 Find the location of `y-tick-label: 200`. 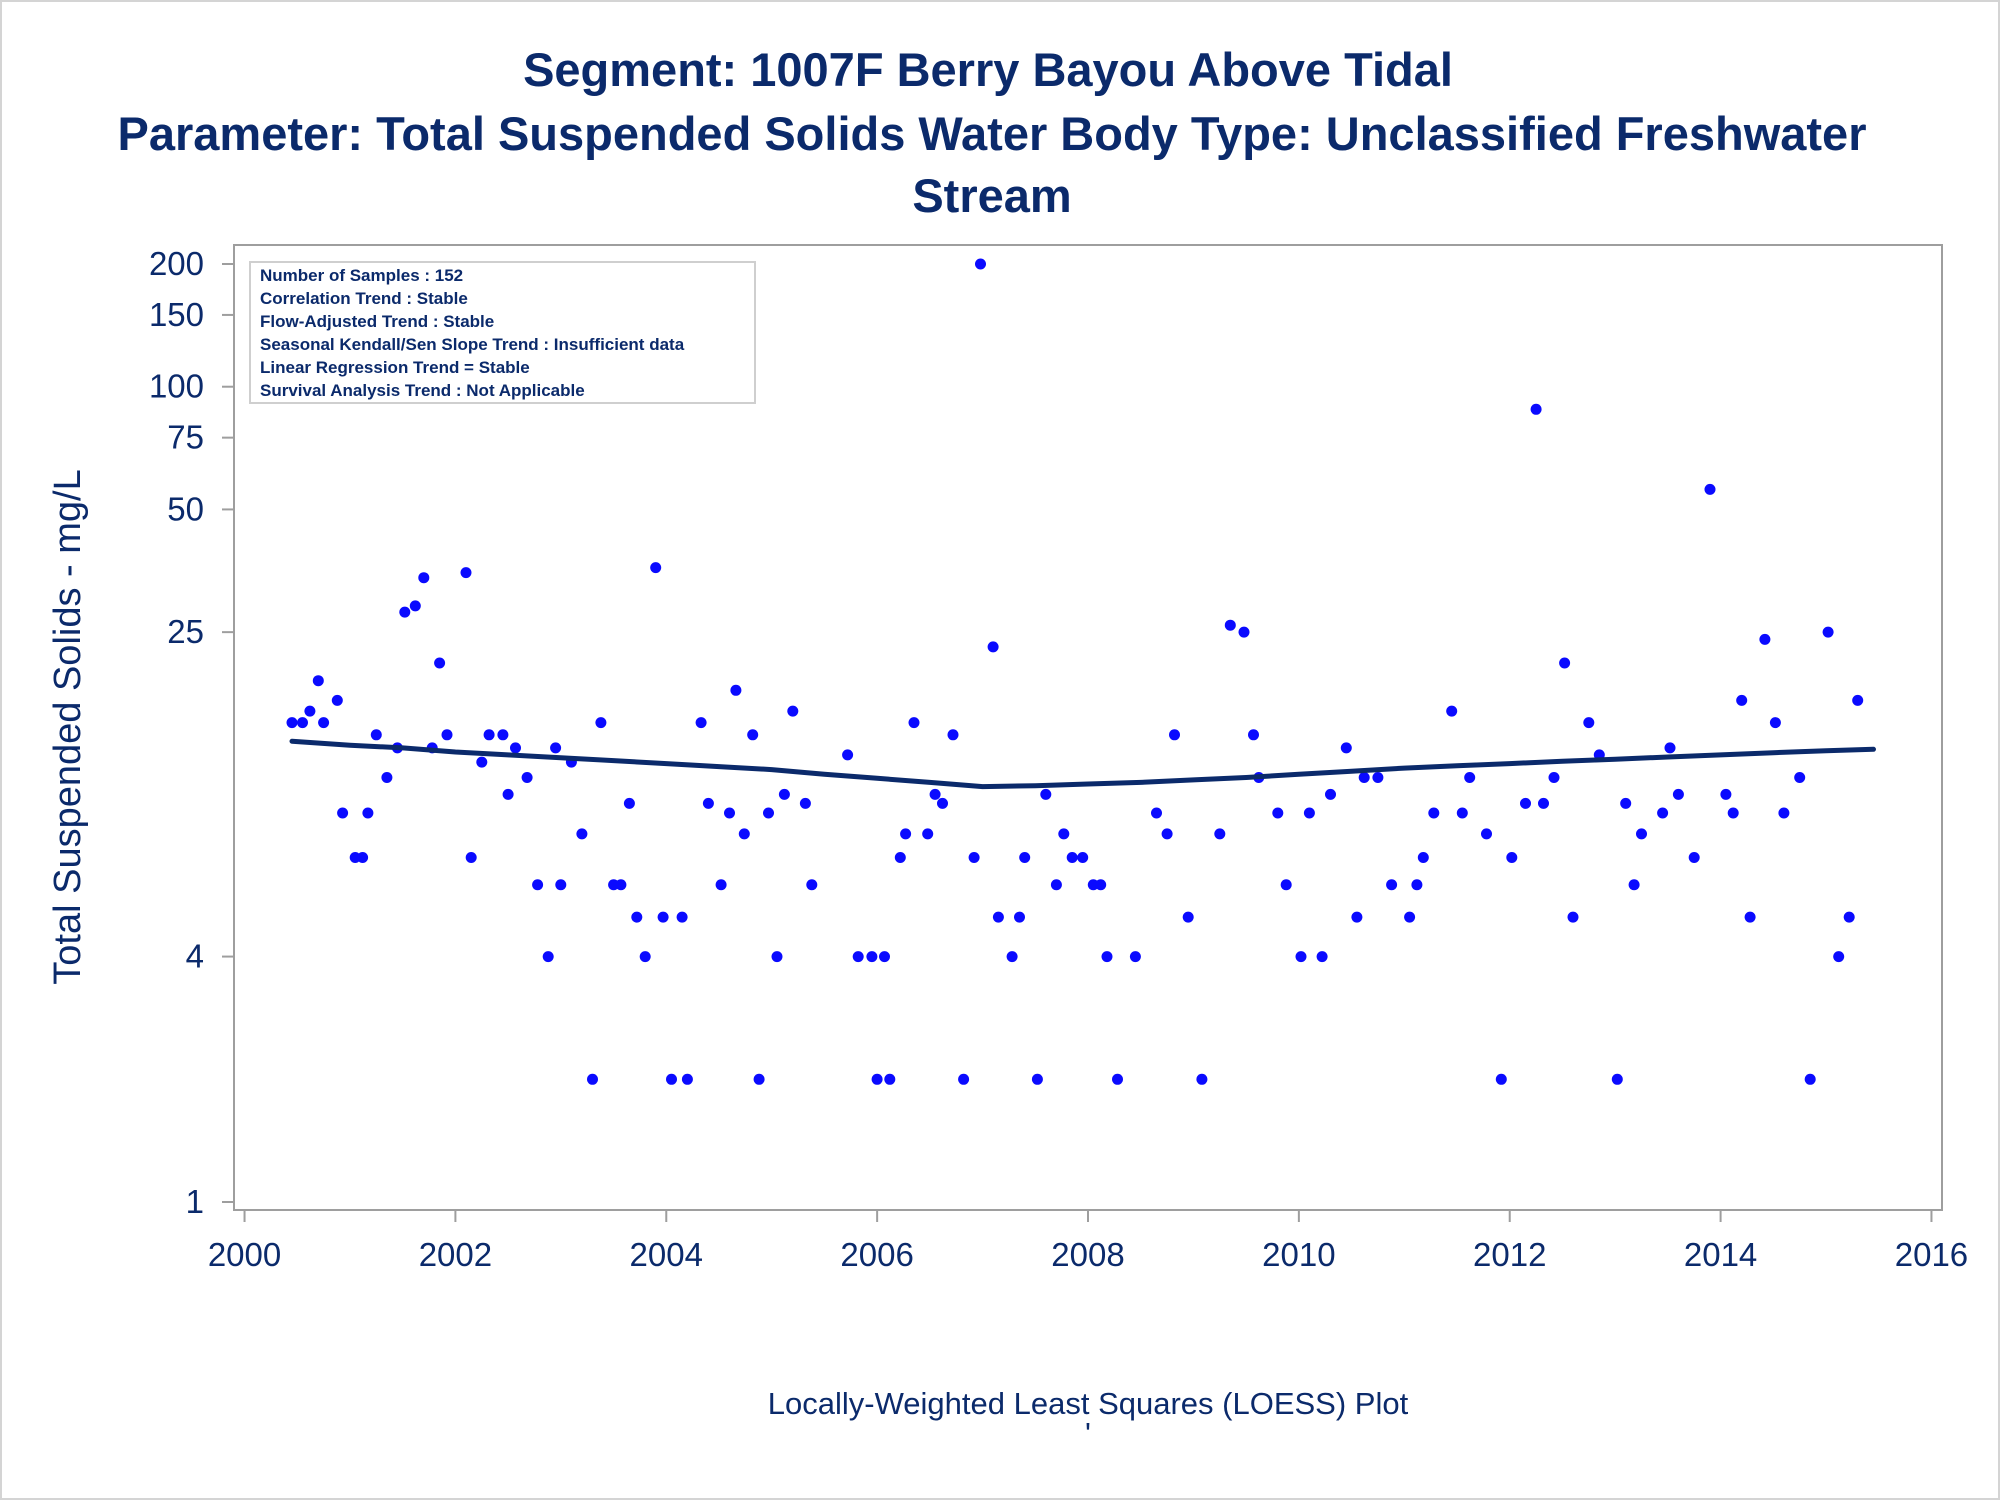

y-tick-label: 200 is located at coordinates (176, 263).